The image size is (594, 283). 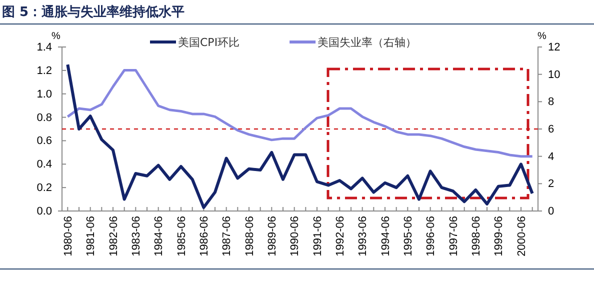 What do you see at coordinates (68, 236) in the screenshot?
I see `x-tick-label: 1980-06` at bounding box center [68, 236].